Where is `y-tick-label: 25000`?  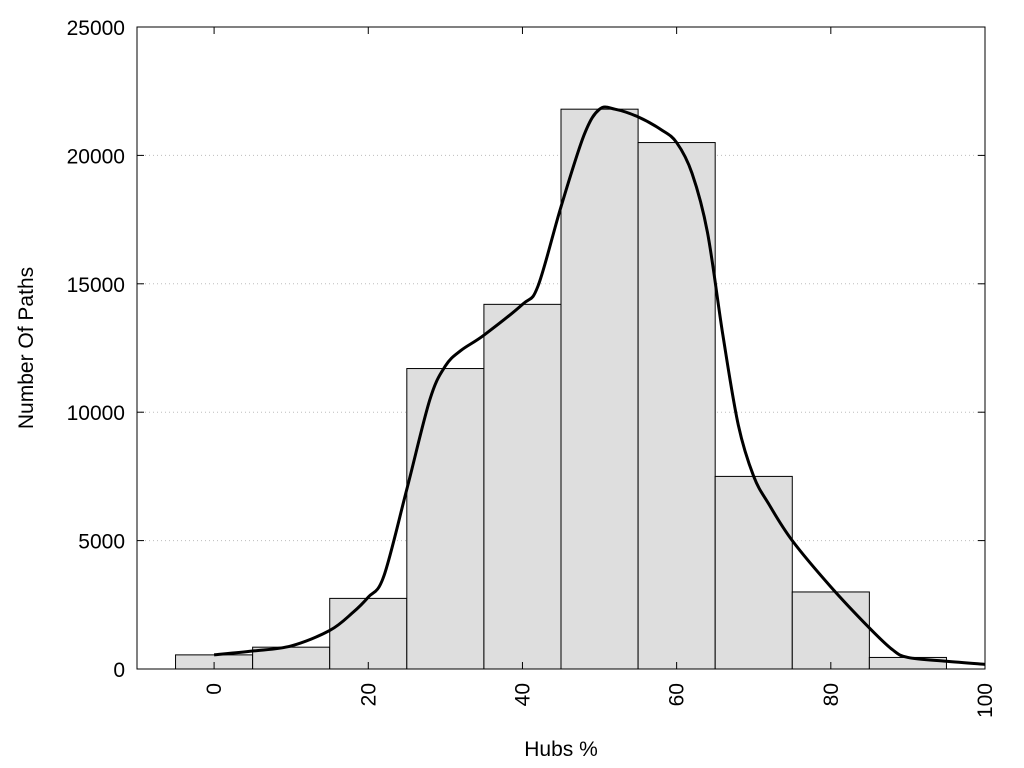 y-tick-label: 25000 is located at coordinates (96, 28).